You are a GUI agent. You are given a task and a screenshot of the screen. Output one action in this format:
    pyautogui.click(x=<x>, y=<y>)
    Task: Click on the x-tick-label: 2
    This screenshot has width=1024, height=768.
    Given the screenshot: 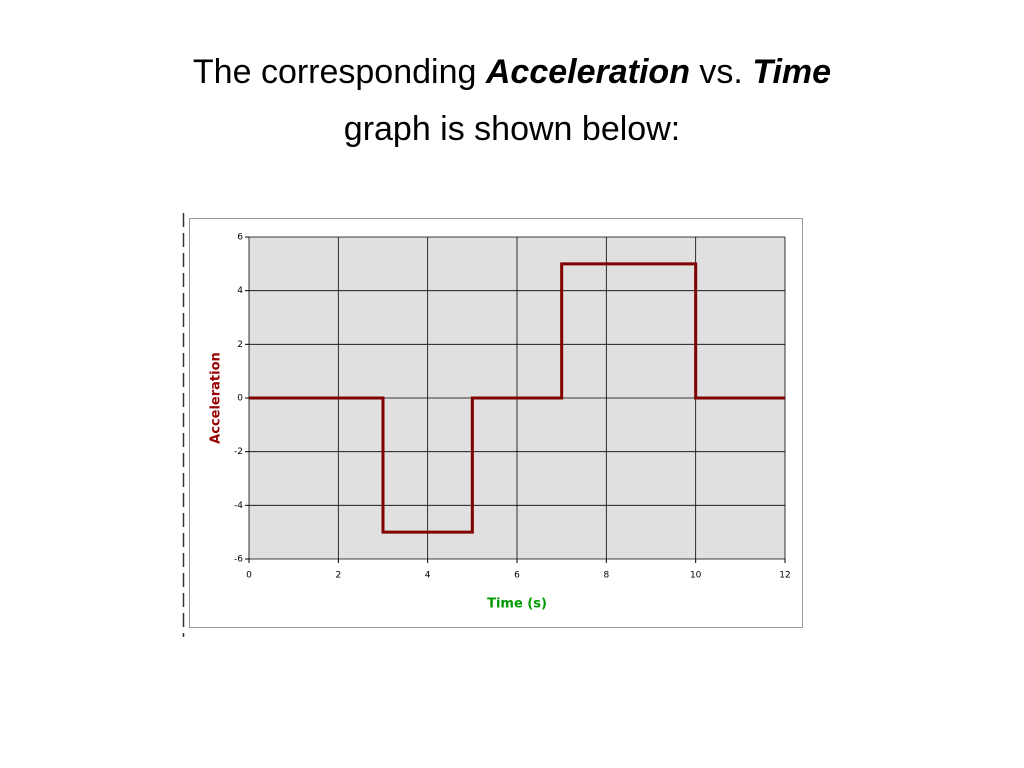 What is the action you would take?
    pyautogui.click(x=338, y=576)
    